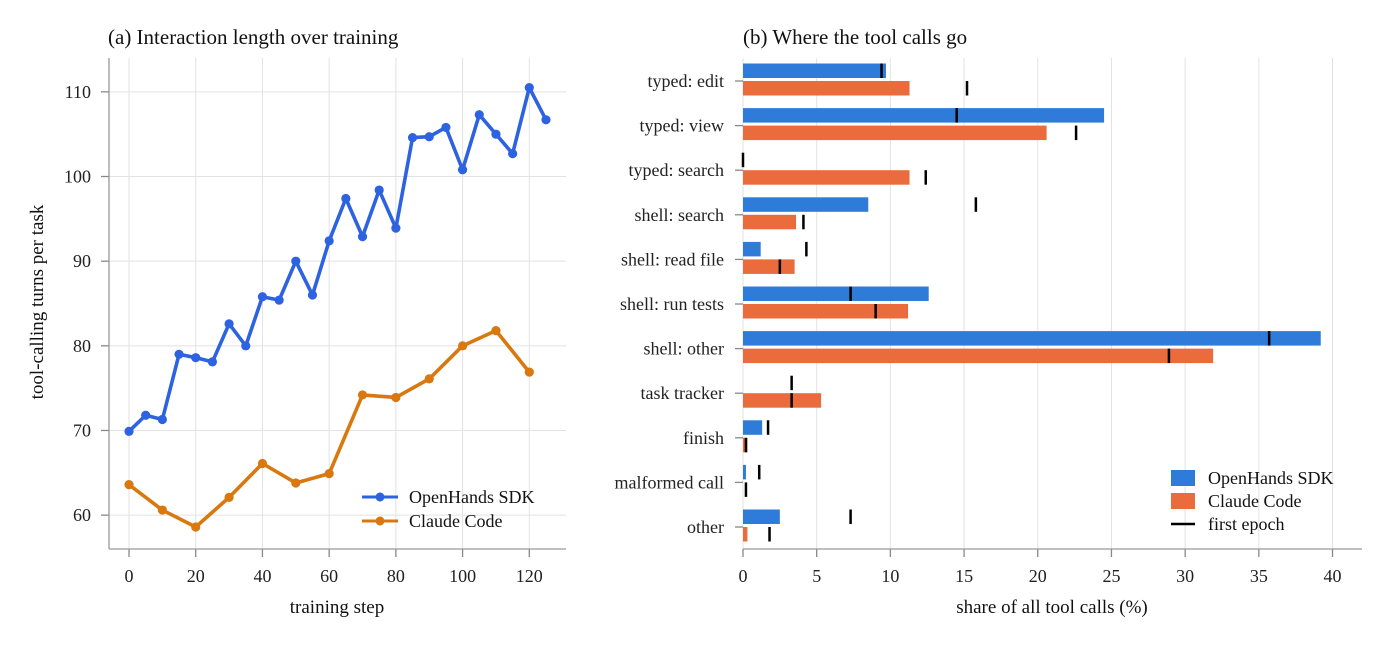  Describe the element at coordinates (761, 516) in the screenshot. I see `bar-openhands-sdk-other` at that location.